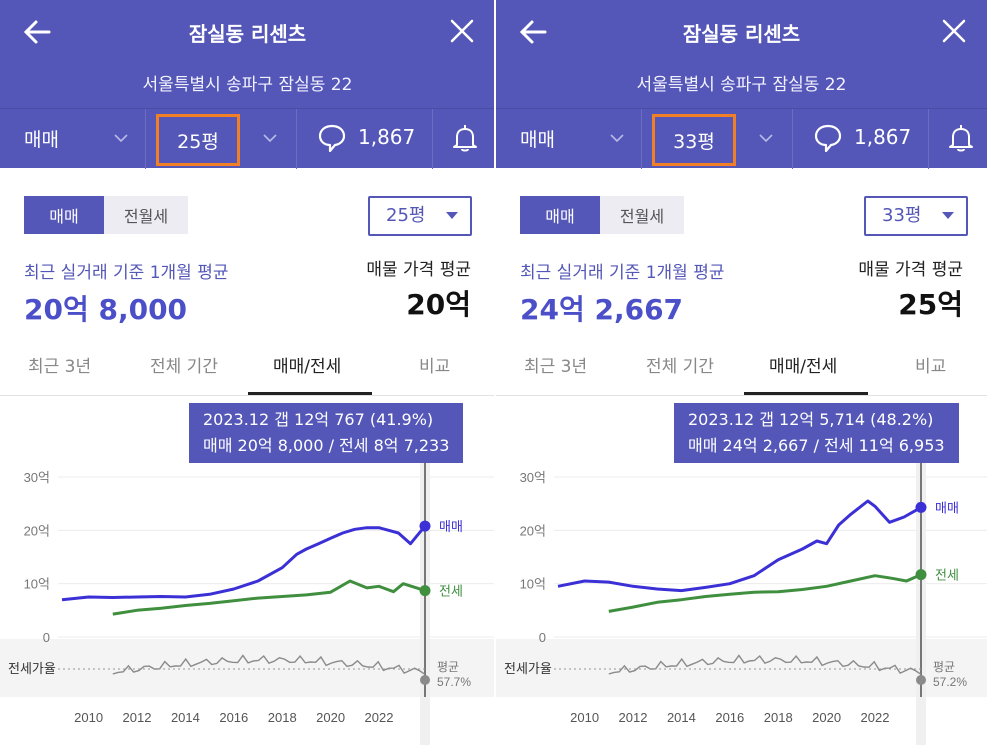 The image size is (987, 745). I want to click on series-line-jeonse, so click(269, 597).